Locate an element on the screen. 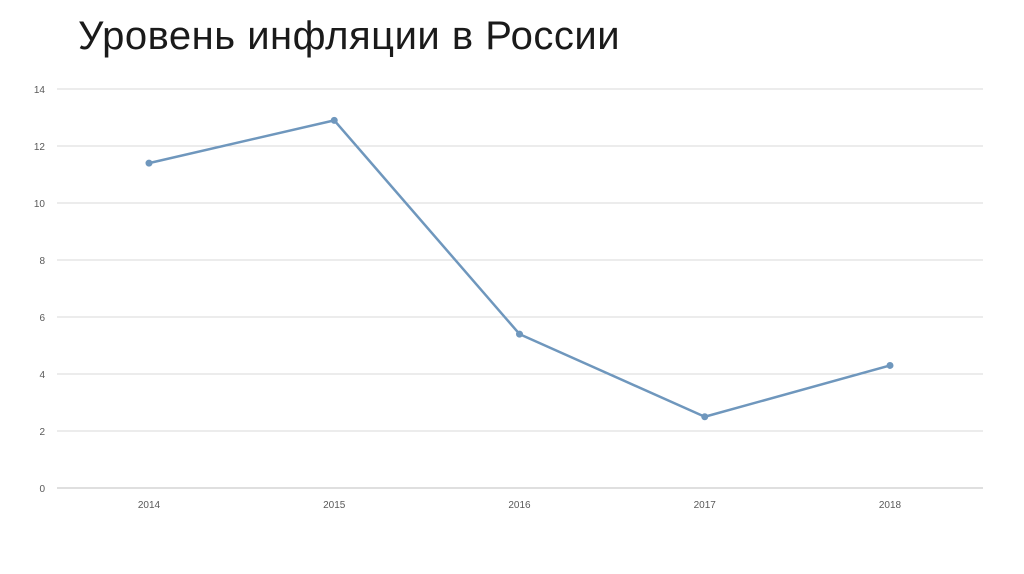 This screenshot has width=1024, height=574. y-tick-label: 4 is located at coordinates (42, 375).